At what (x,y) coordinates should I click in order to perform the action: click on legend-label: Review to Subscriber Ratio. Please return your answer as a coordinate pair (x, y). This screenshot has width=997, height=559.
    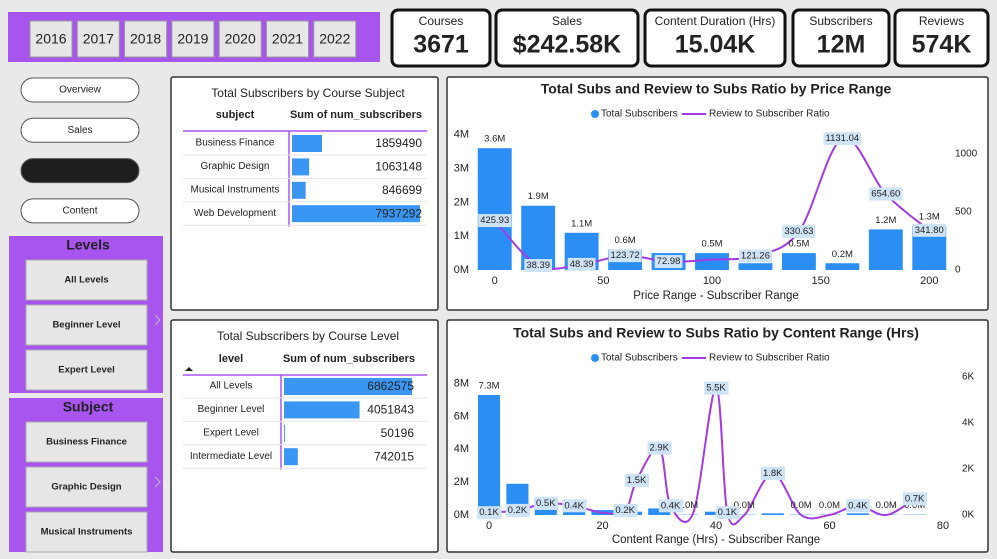
    Looking at the image, I should click on (769, 358).